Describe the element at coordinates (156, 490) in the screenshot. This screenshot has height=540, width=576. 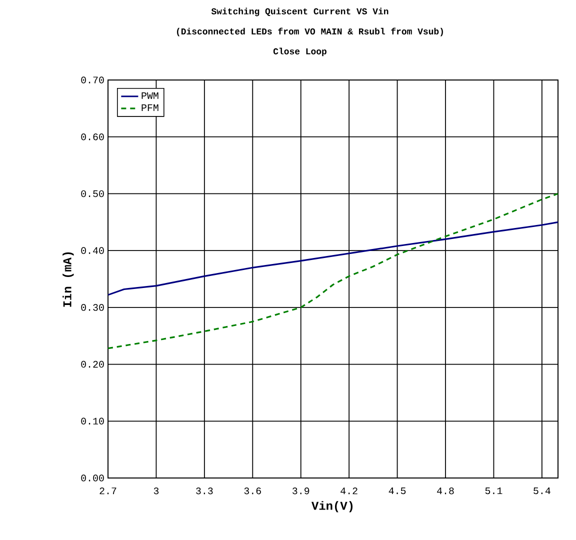
I see `x-tick-label: 3` at that location.